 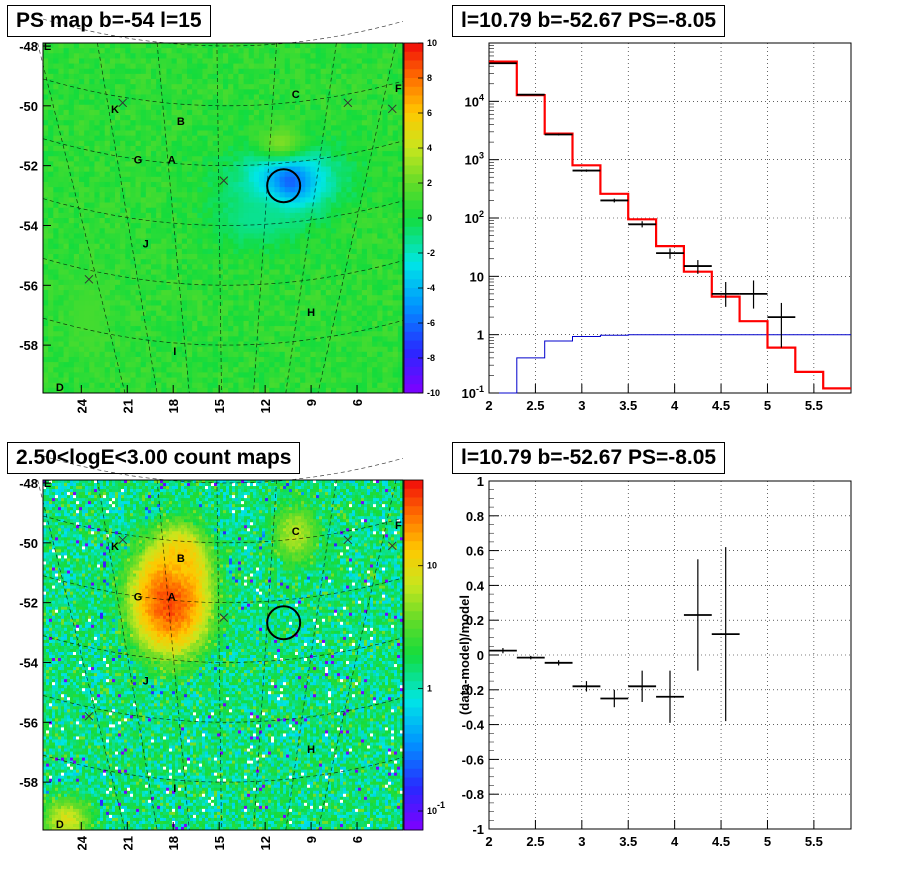 What do you see at coordinates (265, 406) in the screenshot?
I see `ps_map-x-tick-label: 12` at bounding box center [265, 406].